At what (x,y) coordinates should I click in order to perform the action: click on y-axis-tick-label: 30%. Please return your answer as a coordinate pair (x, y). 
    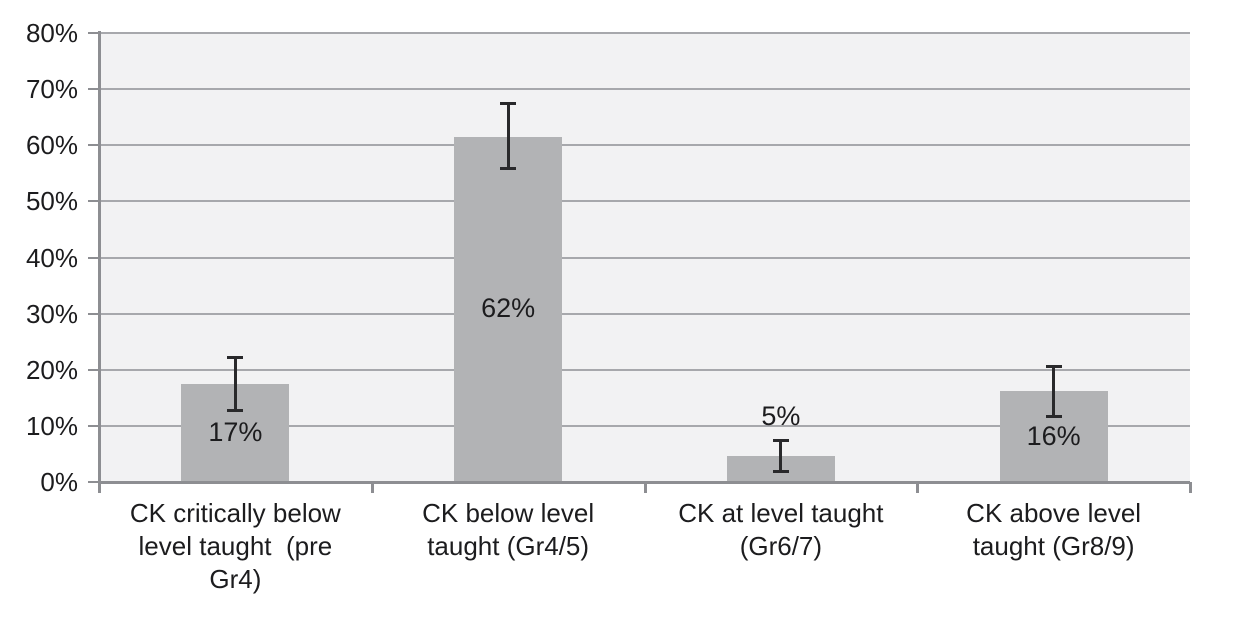
    Looking at the image, I should click on (51, 313).